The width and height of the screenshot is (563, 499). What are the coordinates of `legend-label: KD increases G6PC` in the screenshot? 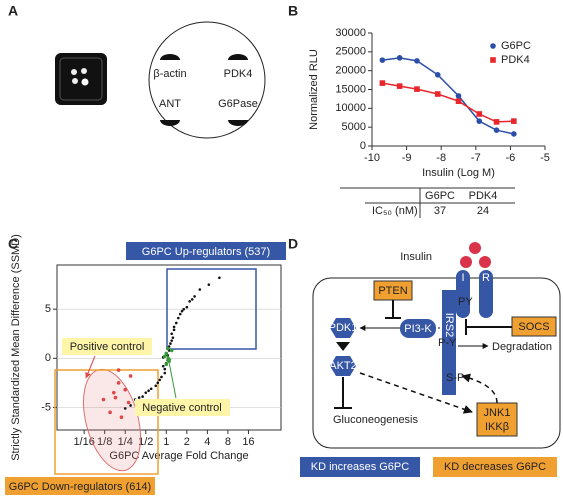 It's located at (360, 467).